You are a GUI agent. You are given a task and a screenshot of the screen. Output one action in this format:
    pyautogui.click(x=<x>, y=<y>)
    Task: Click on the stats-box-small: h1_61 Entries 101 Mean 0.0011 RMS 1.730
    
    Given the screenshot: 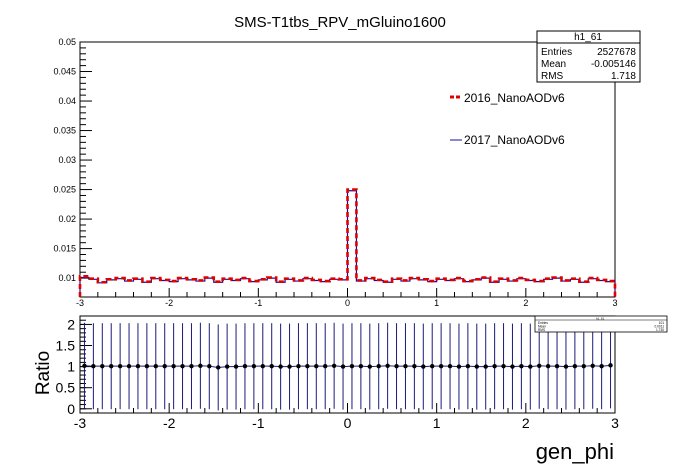 What is the action you would take?
    pyautogui.click(x=601, y=324)
    